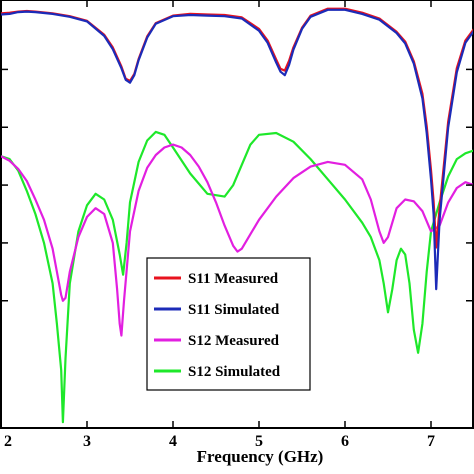 The height and width of the screenshot is (474, 474). Describe the element at coordinates (233, 279) in the screenshot. I see `legend-label: S11 Measured` at that location.